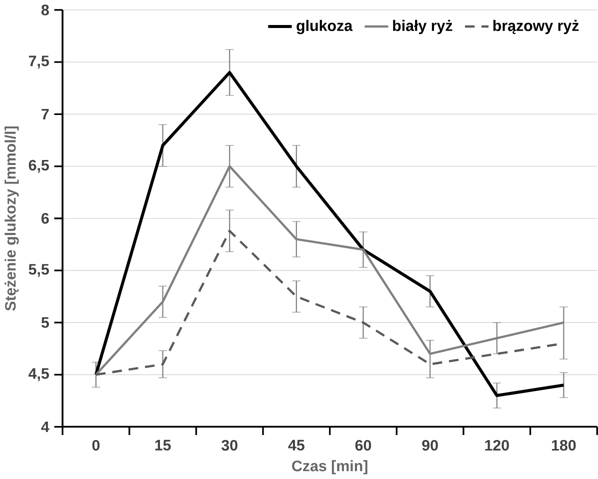  Describe the element at coordinates (45, 114) in the screenshot. I see `y-tick-label: 7` at that location.